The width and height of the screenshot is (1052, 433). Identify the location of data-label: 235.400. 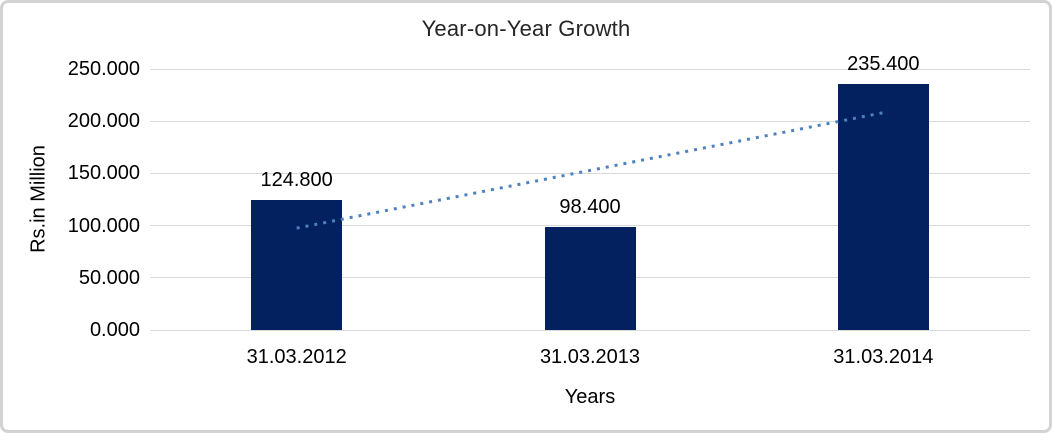
(883, 64).